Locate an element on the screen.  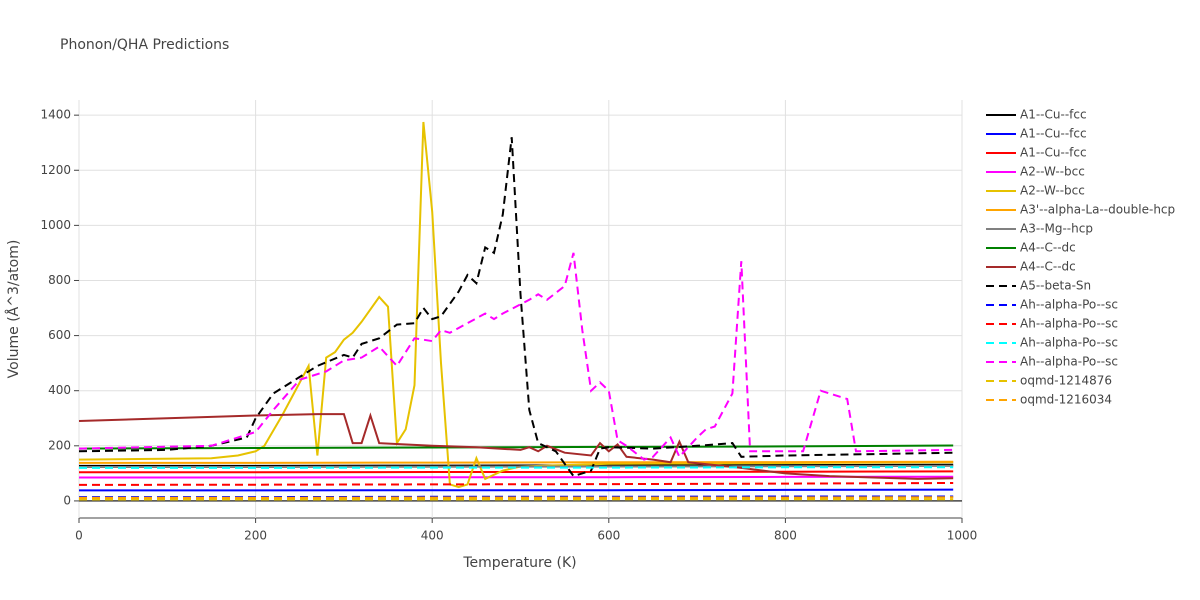
x-tick-label: 600 is located at coordinates (608, 536).